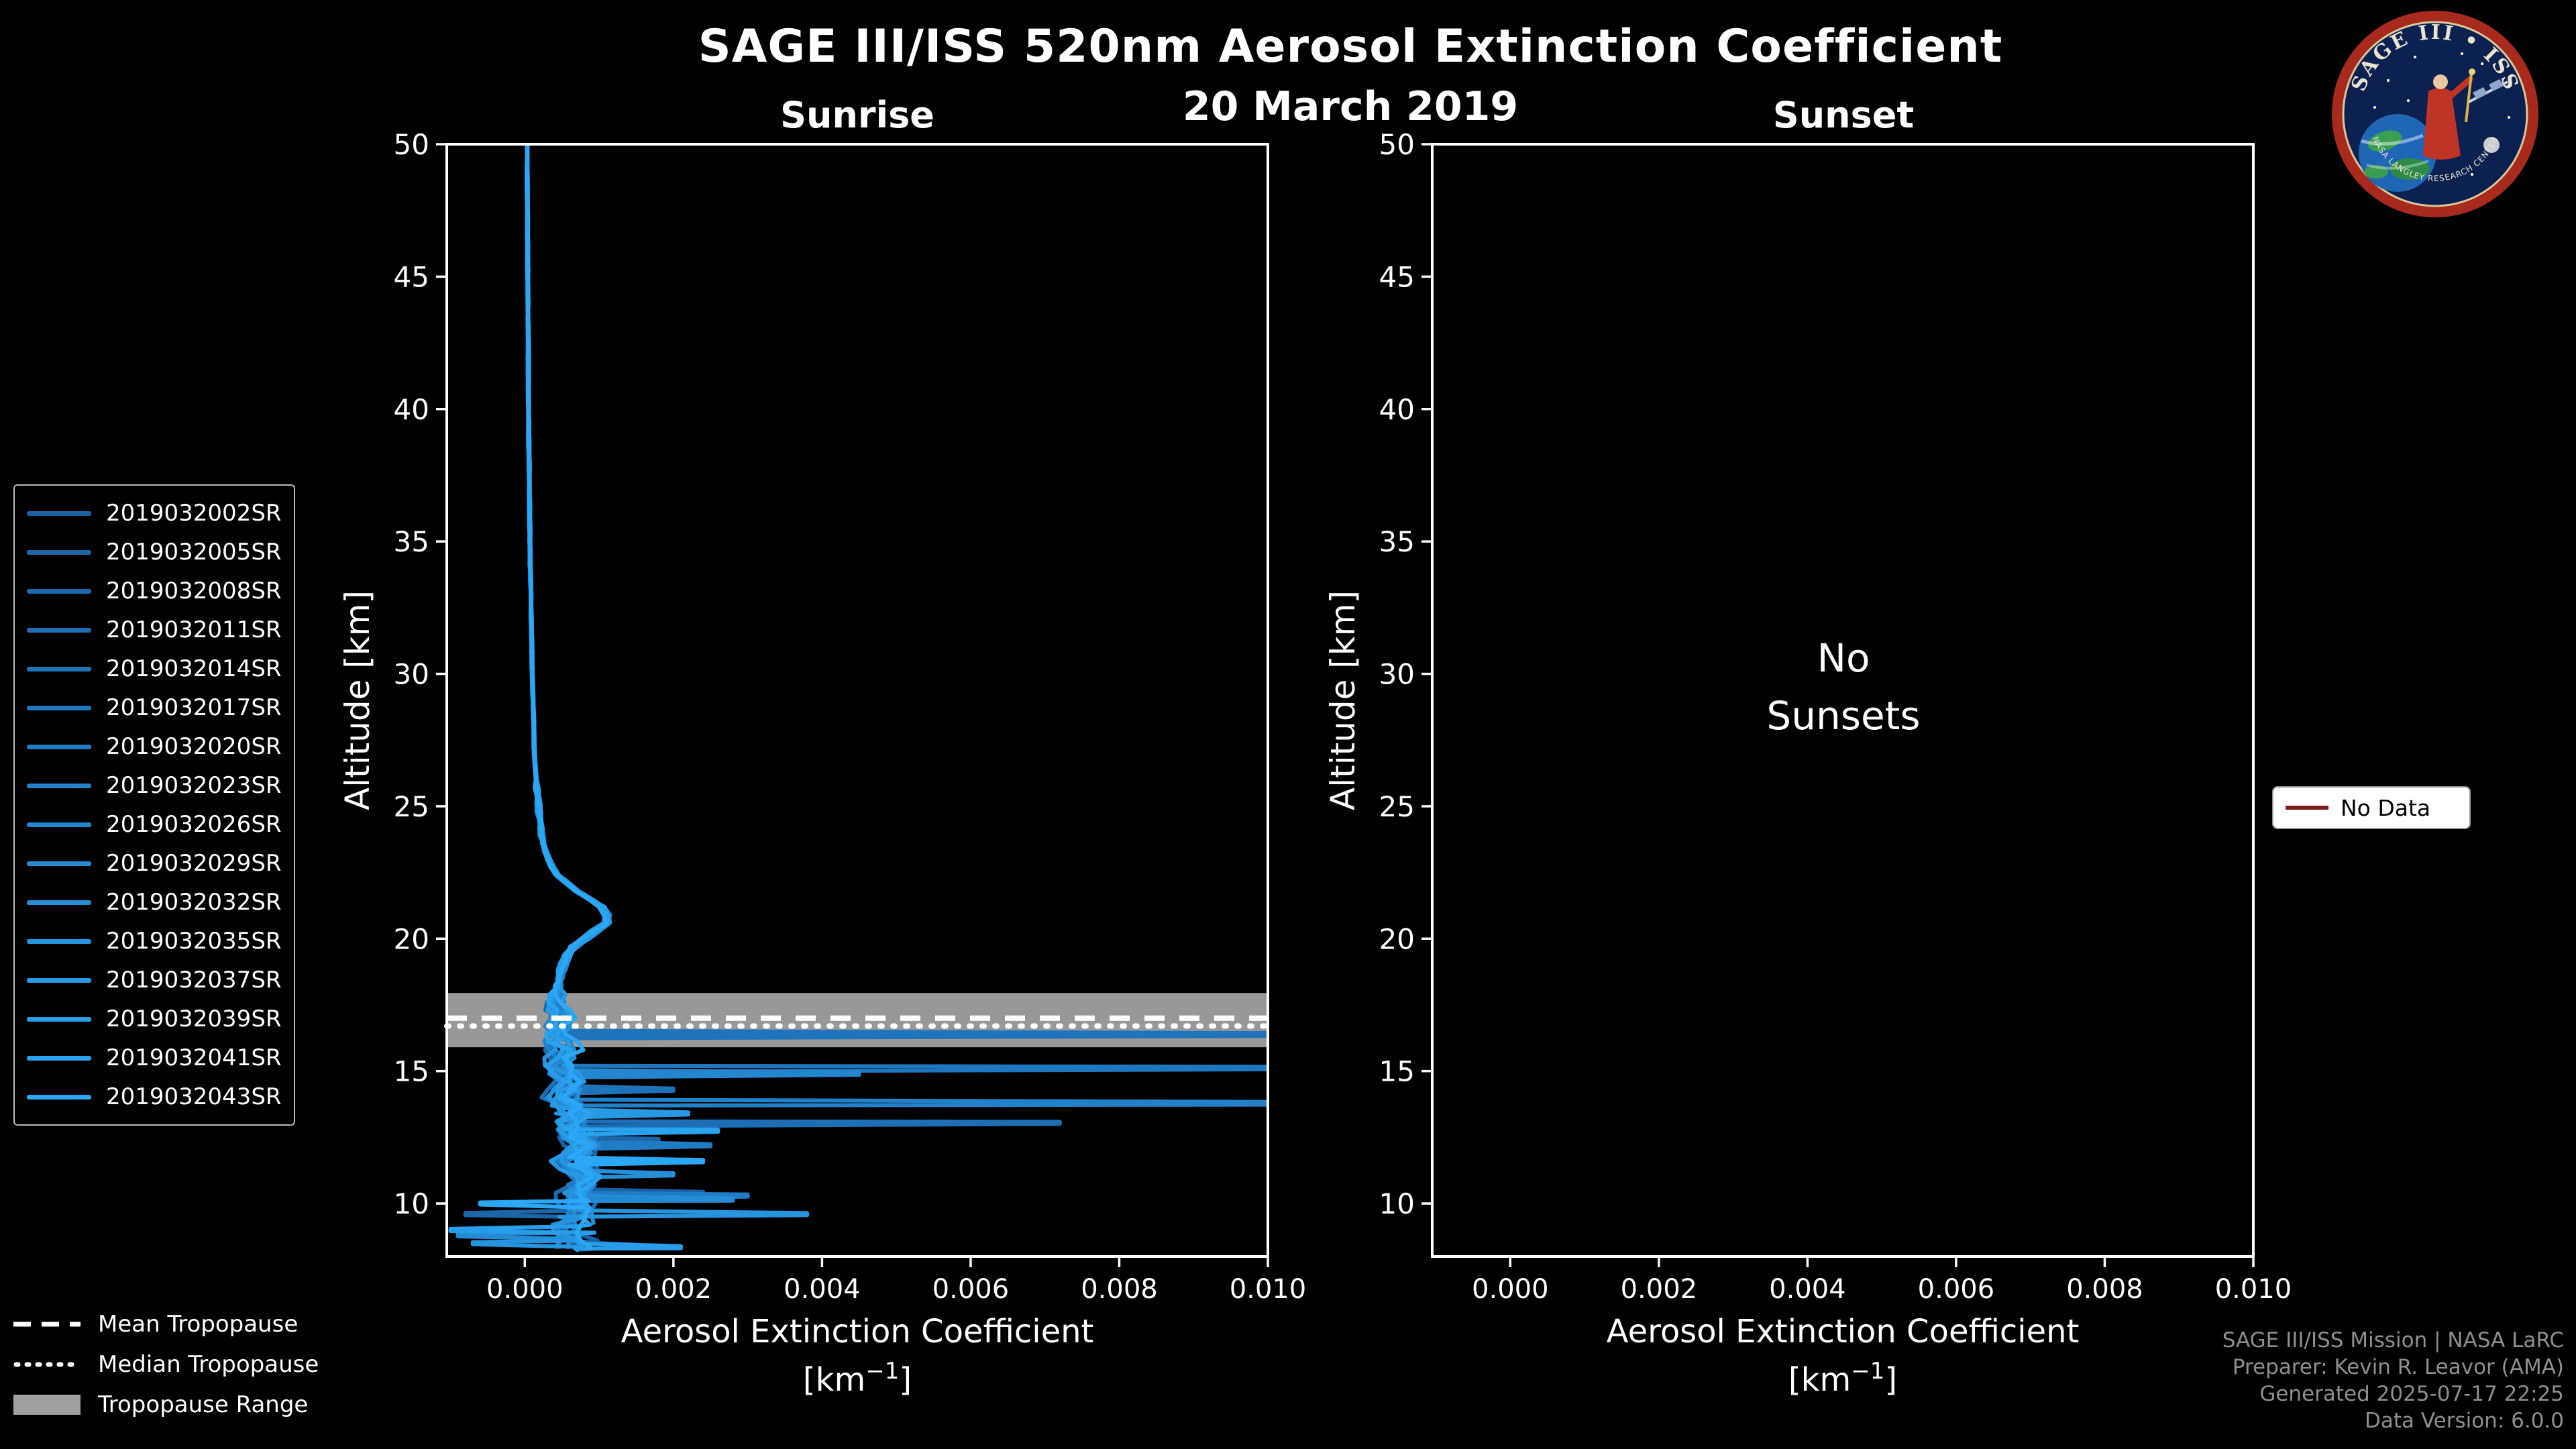  I want to click on legend-item: 2019032002SR, so click(160, 513).